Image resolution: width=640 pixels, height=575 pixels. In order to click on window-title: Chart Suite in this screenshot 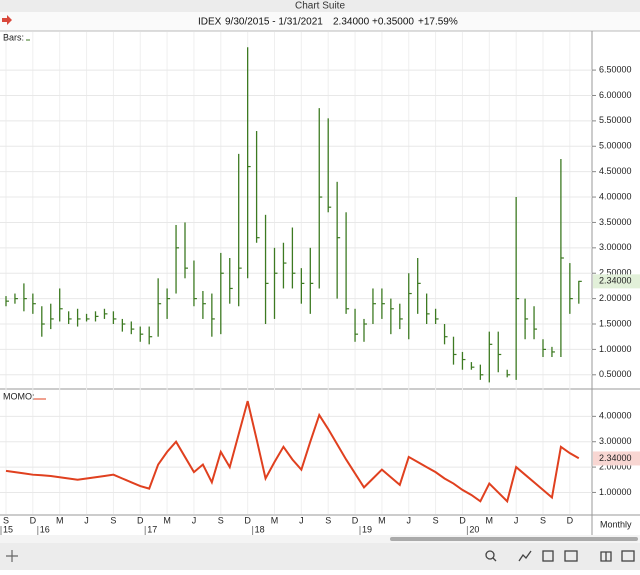, I will do `click(320, 6)`.